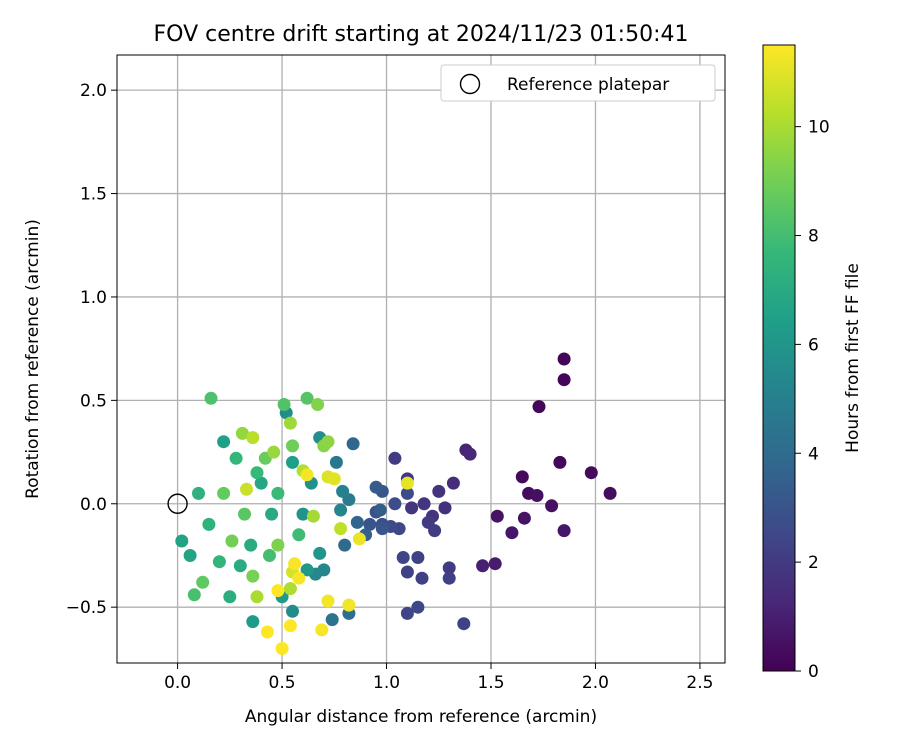 The width and height of the screenshot is (900, 750). I want to click on colorbar: 0 2 4 6 8 10 Hours from first FF file, so click(812, 363).